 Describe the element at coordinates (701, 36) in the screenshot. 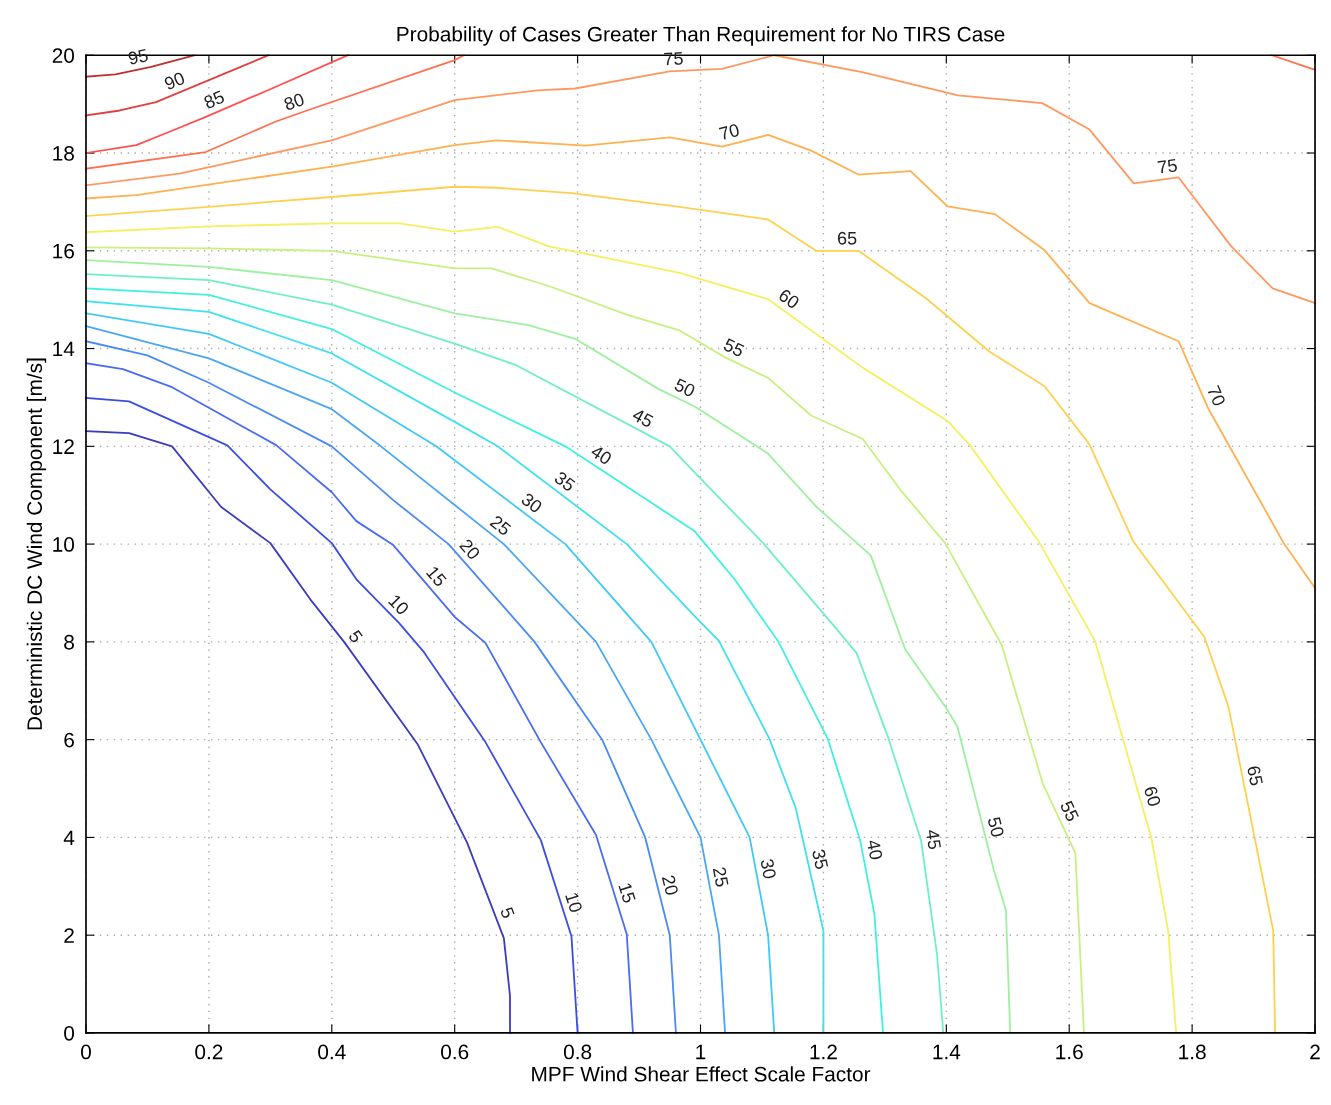

I see `chart-title: Probability of Cases Greater Than Requirement for No TIRS Case` at that location.